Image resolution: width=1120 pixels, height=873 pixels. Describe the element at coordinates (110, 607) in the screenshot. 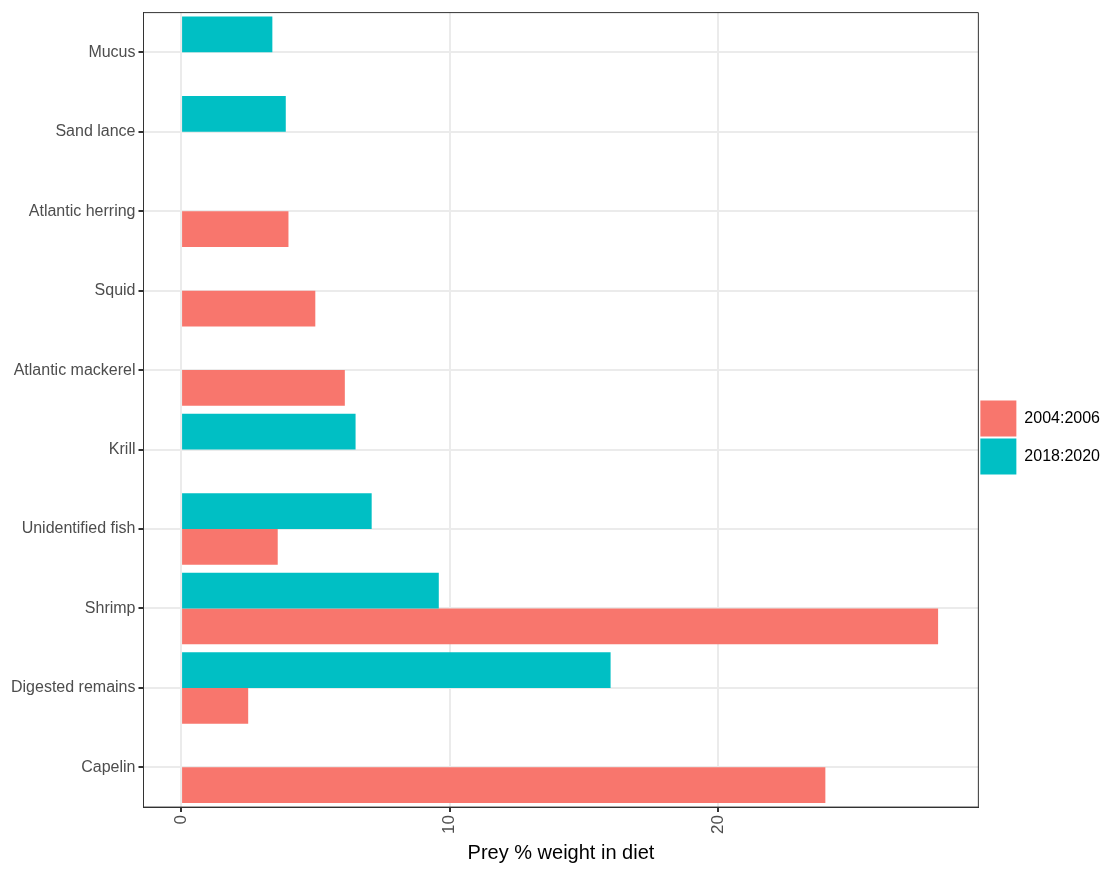

I see `y-tick-label: Shrimp` at that location.